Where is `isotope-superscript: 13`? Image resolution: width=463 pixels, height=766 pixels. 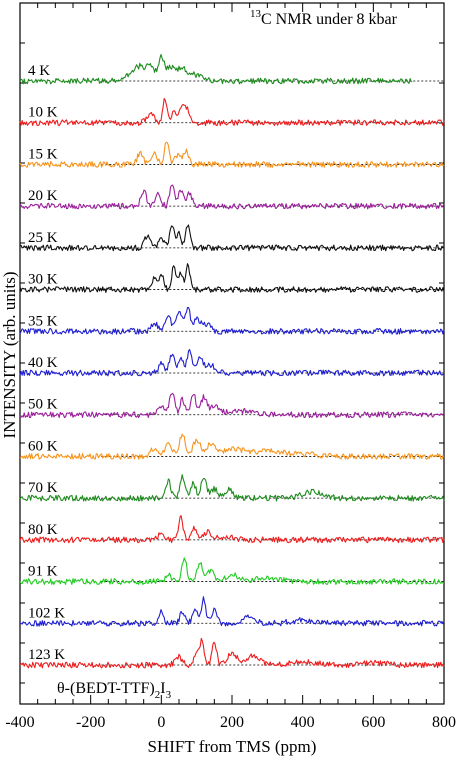 isotope-superscript: 13 is located at coordinates (256, 14).